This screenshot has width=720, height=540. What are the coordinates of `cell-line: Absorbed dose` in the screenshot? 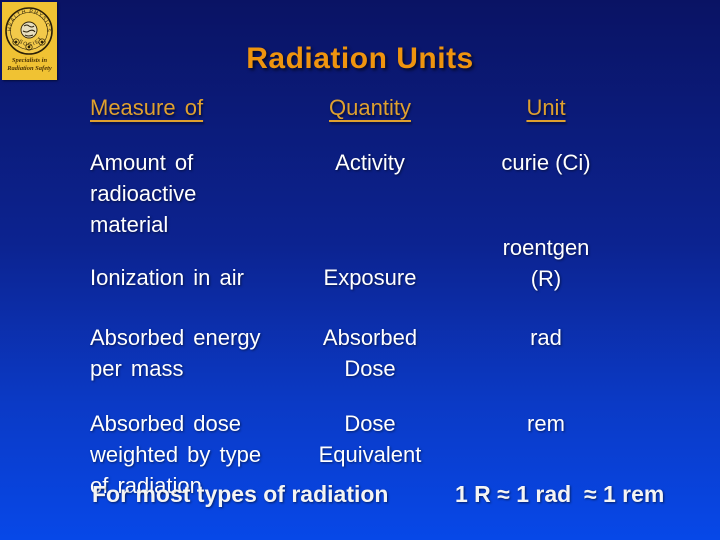 It's located at (165, 423).